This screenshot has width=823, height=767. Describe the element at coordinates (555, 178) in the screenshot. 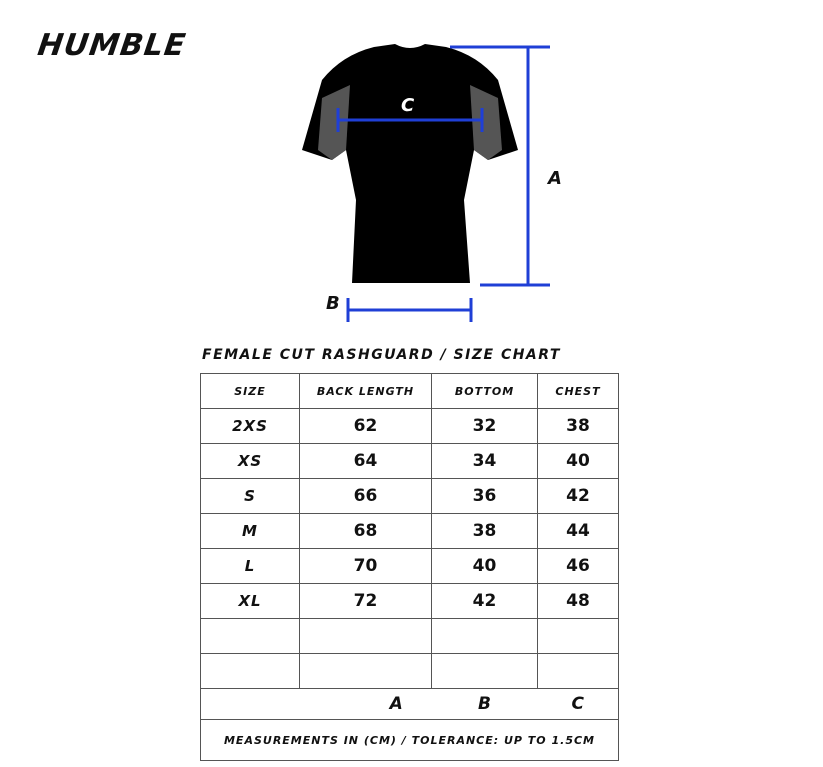

I see `label-a: A` at that location.